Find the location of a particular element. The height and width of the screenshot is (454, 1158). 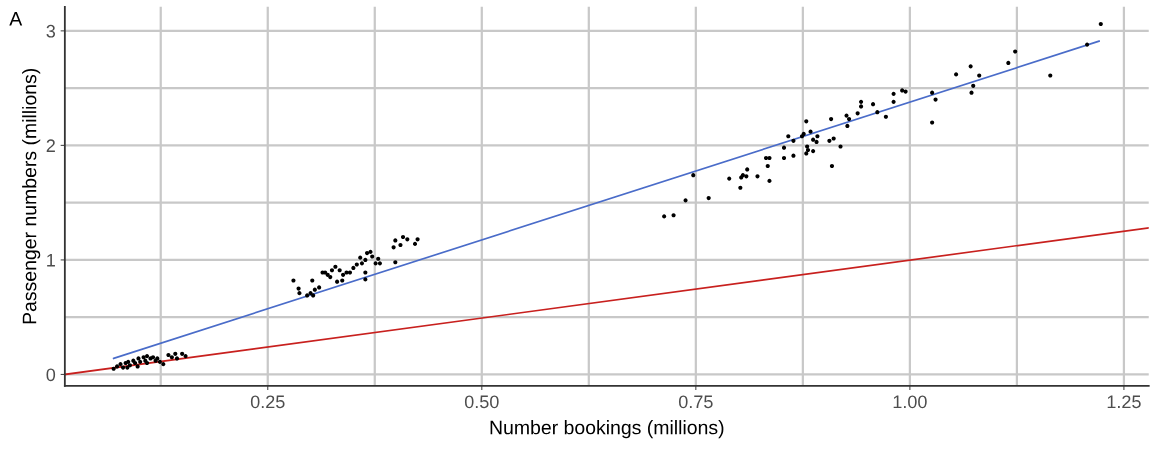

x-tick-label: 0.50 is located at coordinates (481, 402).